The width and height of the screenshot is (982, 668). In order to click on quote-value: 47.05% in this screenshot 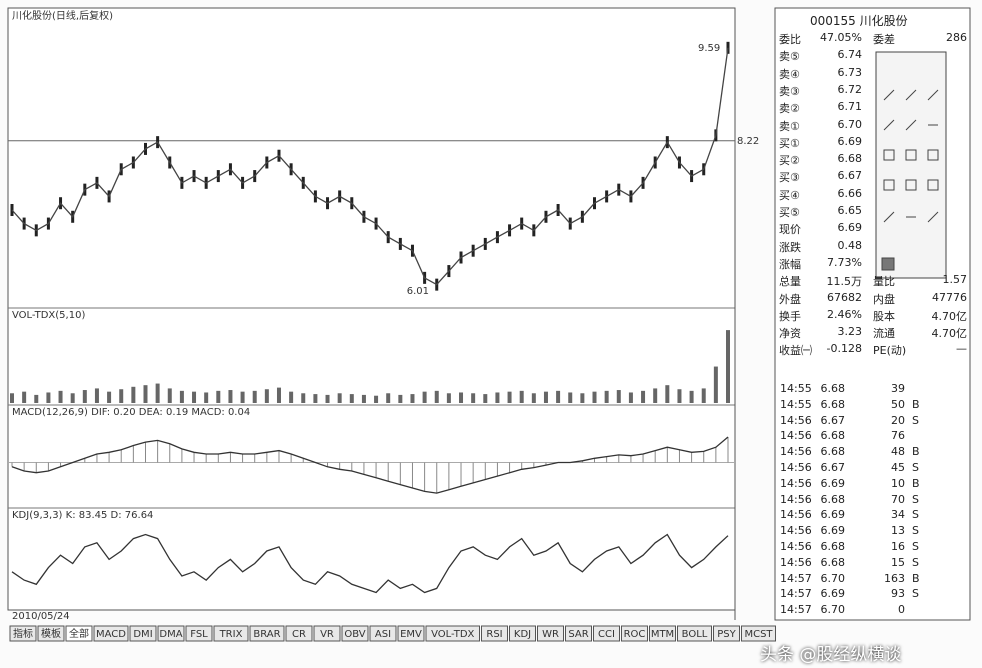, I will do `click(841, 37)`.